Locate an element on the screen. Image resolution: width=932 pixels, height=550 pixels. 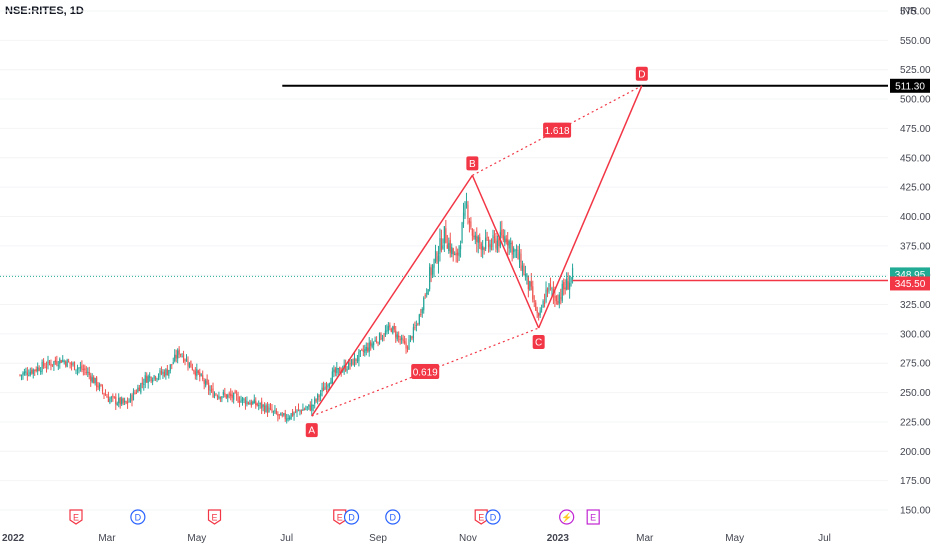
x-tick-label: Jul is located at coordinates (824, 538).